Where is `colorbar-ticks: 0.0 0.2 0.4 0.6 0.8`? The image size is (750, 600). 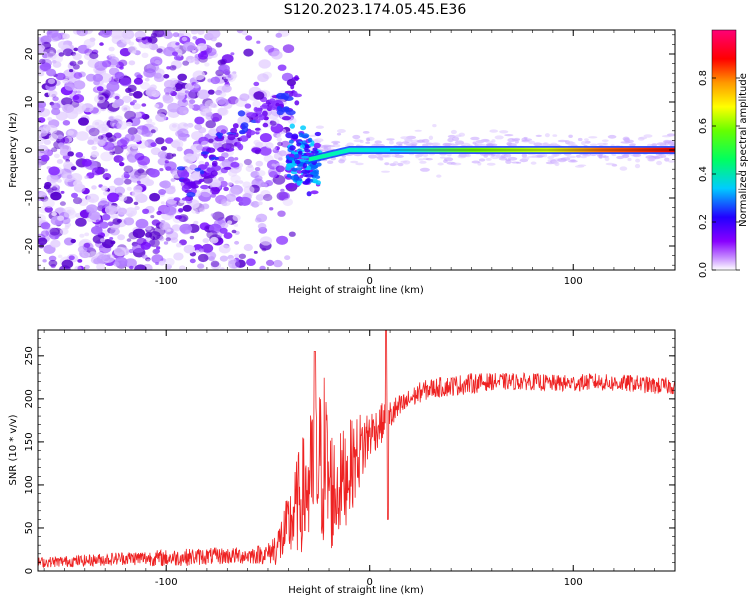
colorbar-ticks: 0.0 0.2 0.4 0.6 0.8 is located at coordinates (719, 174).